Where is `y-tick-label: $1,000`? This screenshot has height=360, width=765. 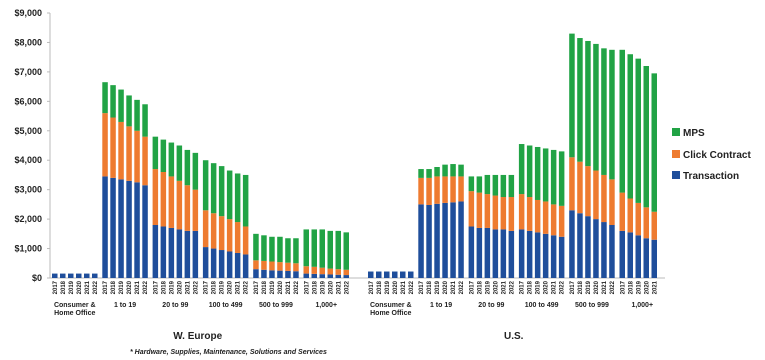
y-tick-label: $1,000 is located at coordinates (28, 249).